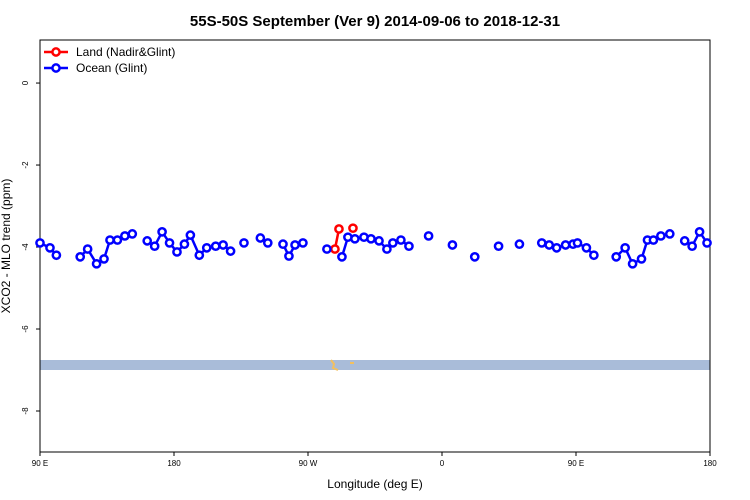 This screenshot has height=500, width=750. Describe the element at coordinates (6, 246) in the screenshot. I see `y-axis-label: XCO2 - MLO trend (ppm)` at that location.